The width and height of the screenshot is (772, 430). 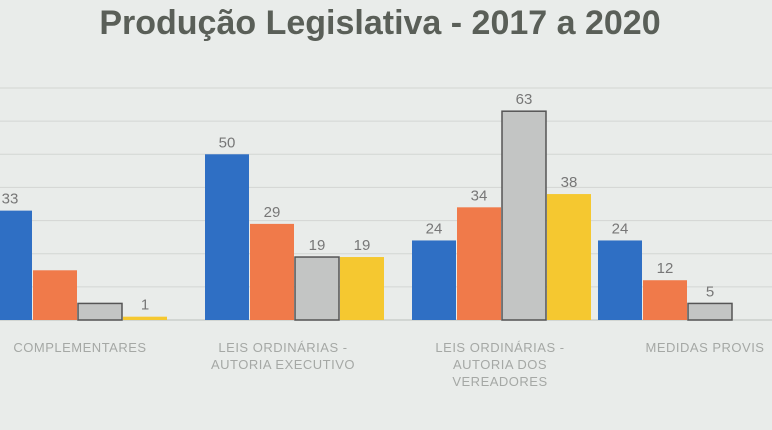 I want to click on category-label-2: LEIS ORDINÁRIAS -AUTORIA DOS VEREADORES, so click(x=499, y=364).